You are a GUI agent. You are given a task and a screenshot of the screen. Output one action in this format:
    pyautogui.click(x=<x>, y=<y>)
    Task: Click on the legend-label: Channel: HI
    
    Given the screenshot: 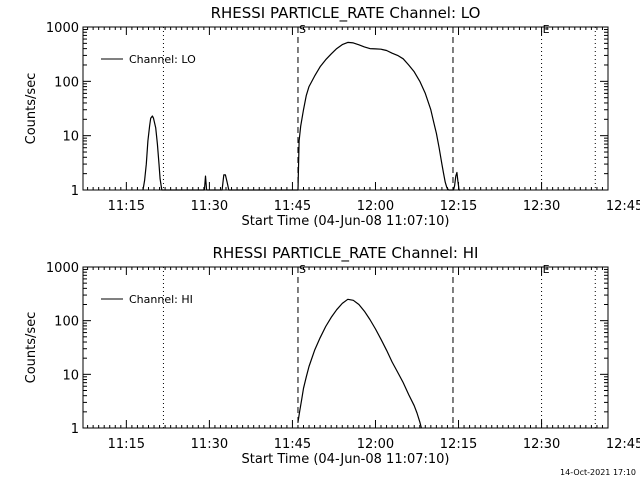 What is the action you would take?
    pyautogui.click(x=161, y=299)
    